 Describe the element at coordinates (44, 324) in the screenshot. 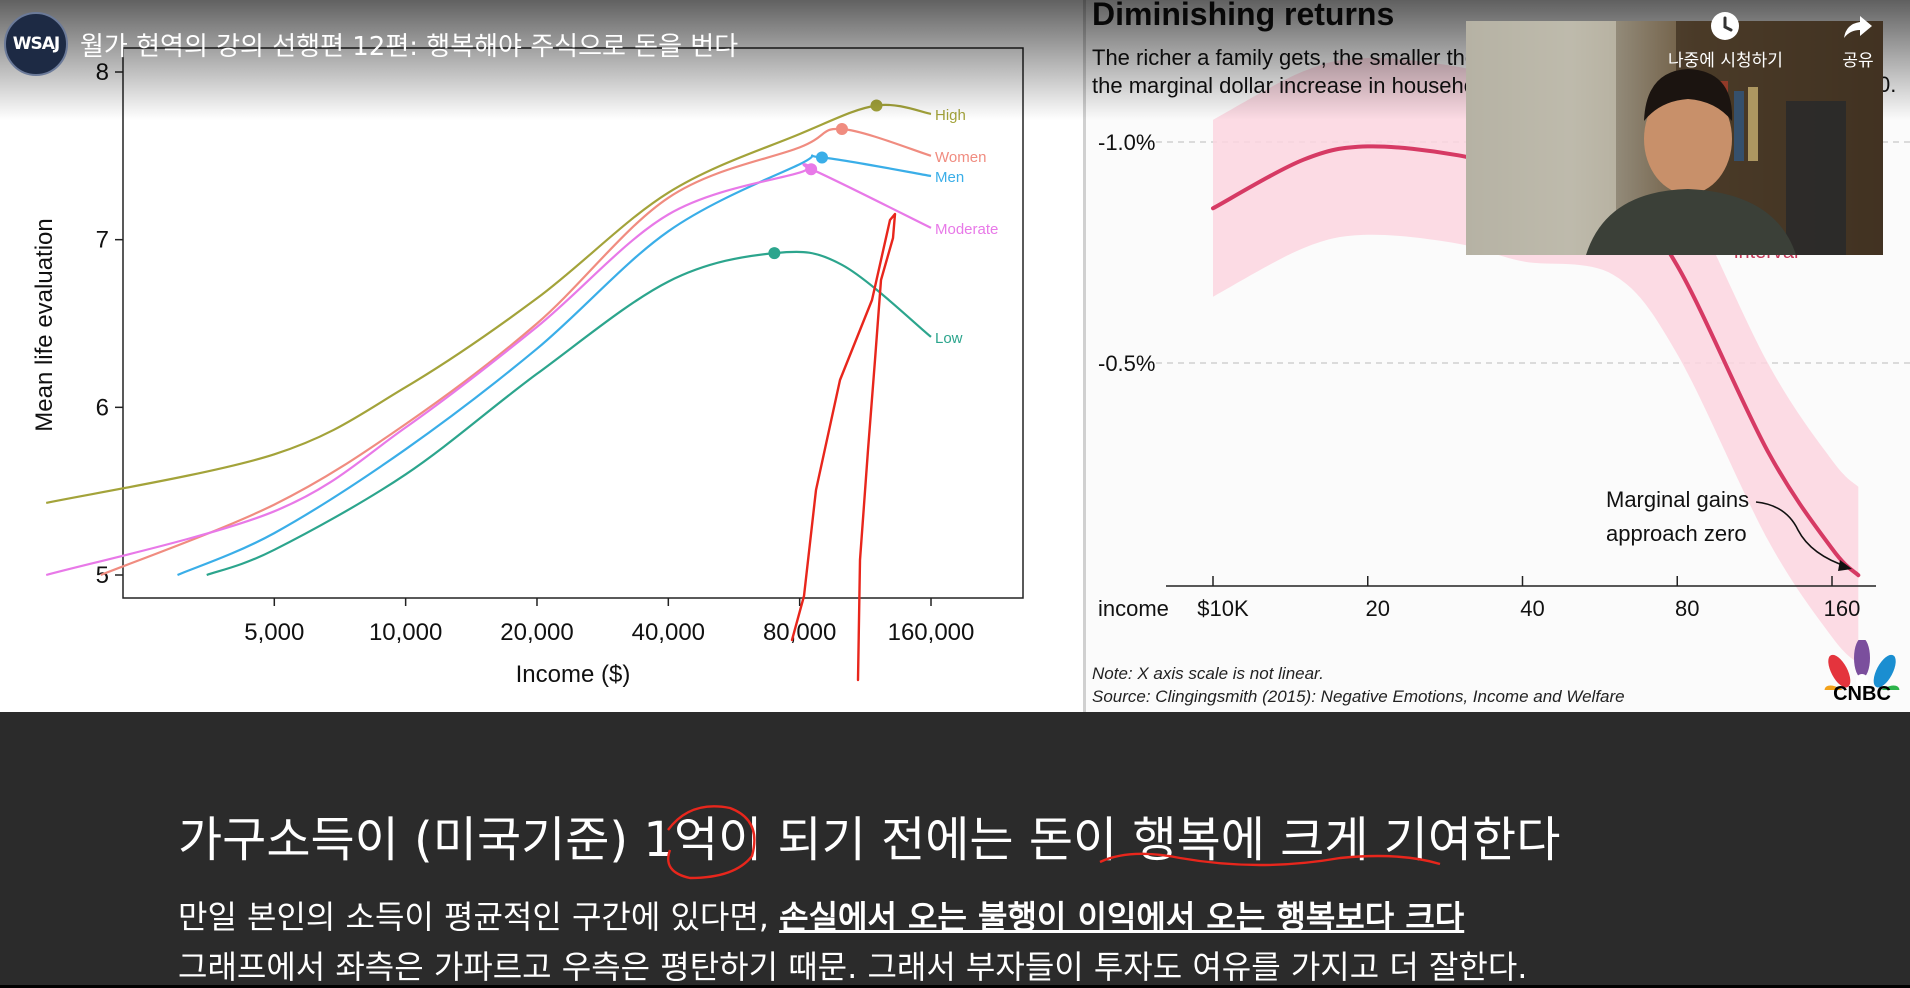

I see `y-axis-label: Mean life evaluation` at that location.